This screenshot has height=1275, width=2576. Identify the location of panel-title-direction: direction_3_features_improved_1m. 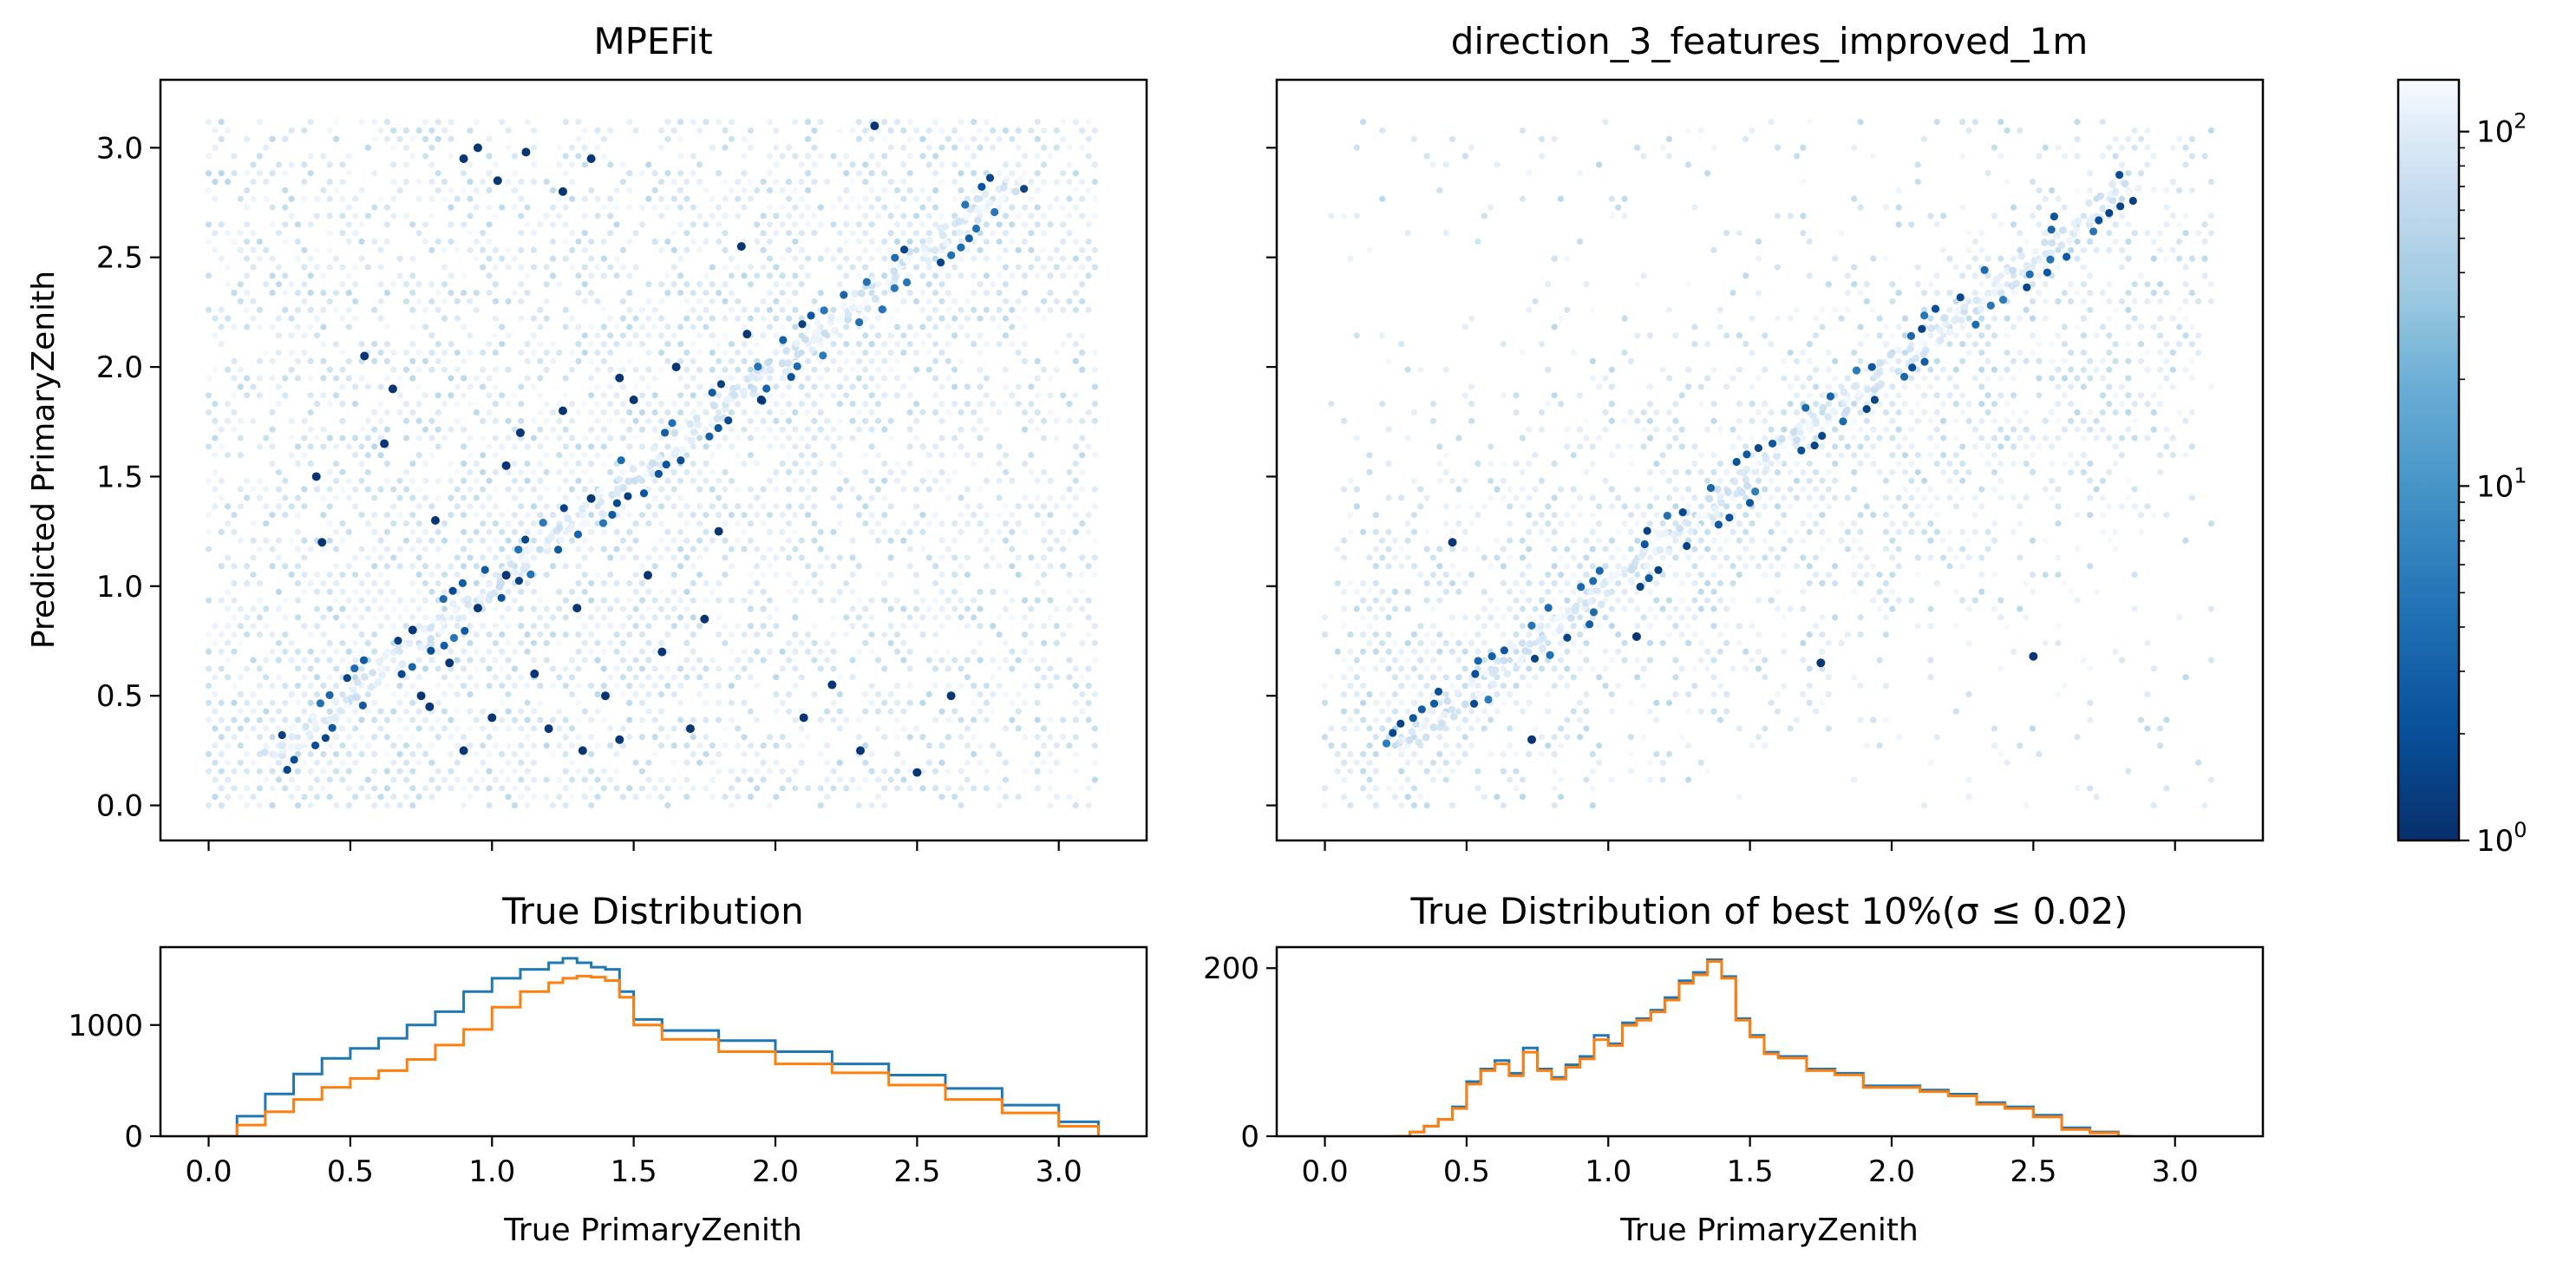
(1770, 41).